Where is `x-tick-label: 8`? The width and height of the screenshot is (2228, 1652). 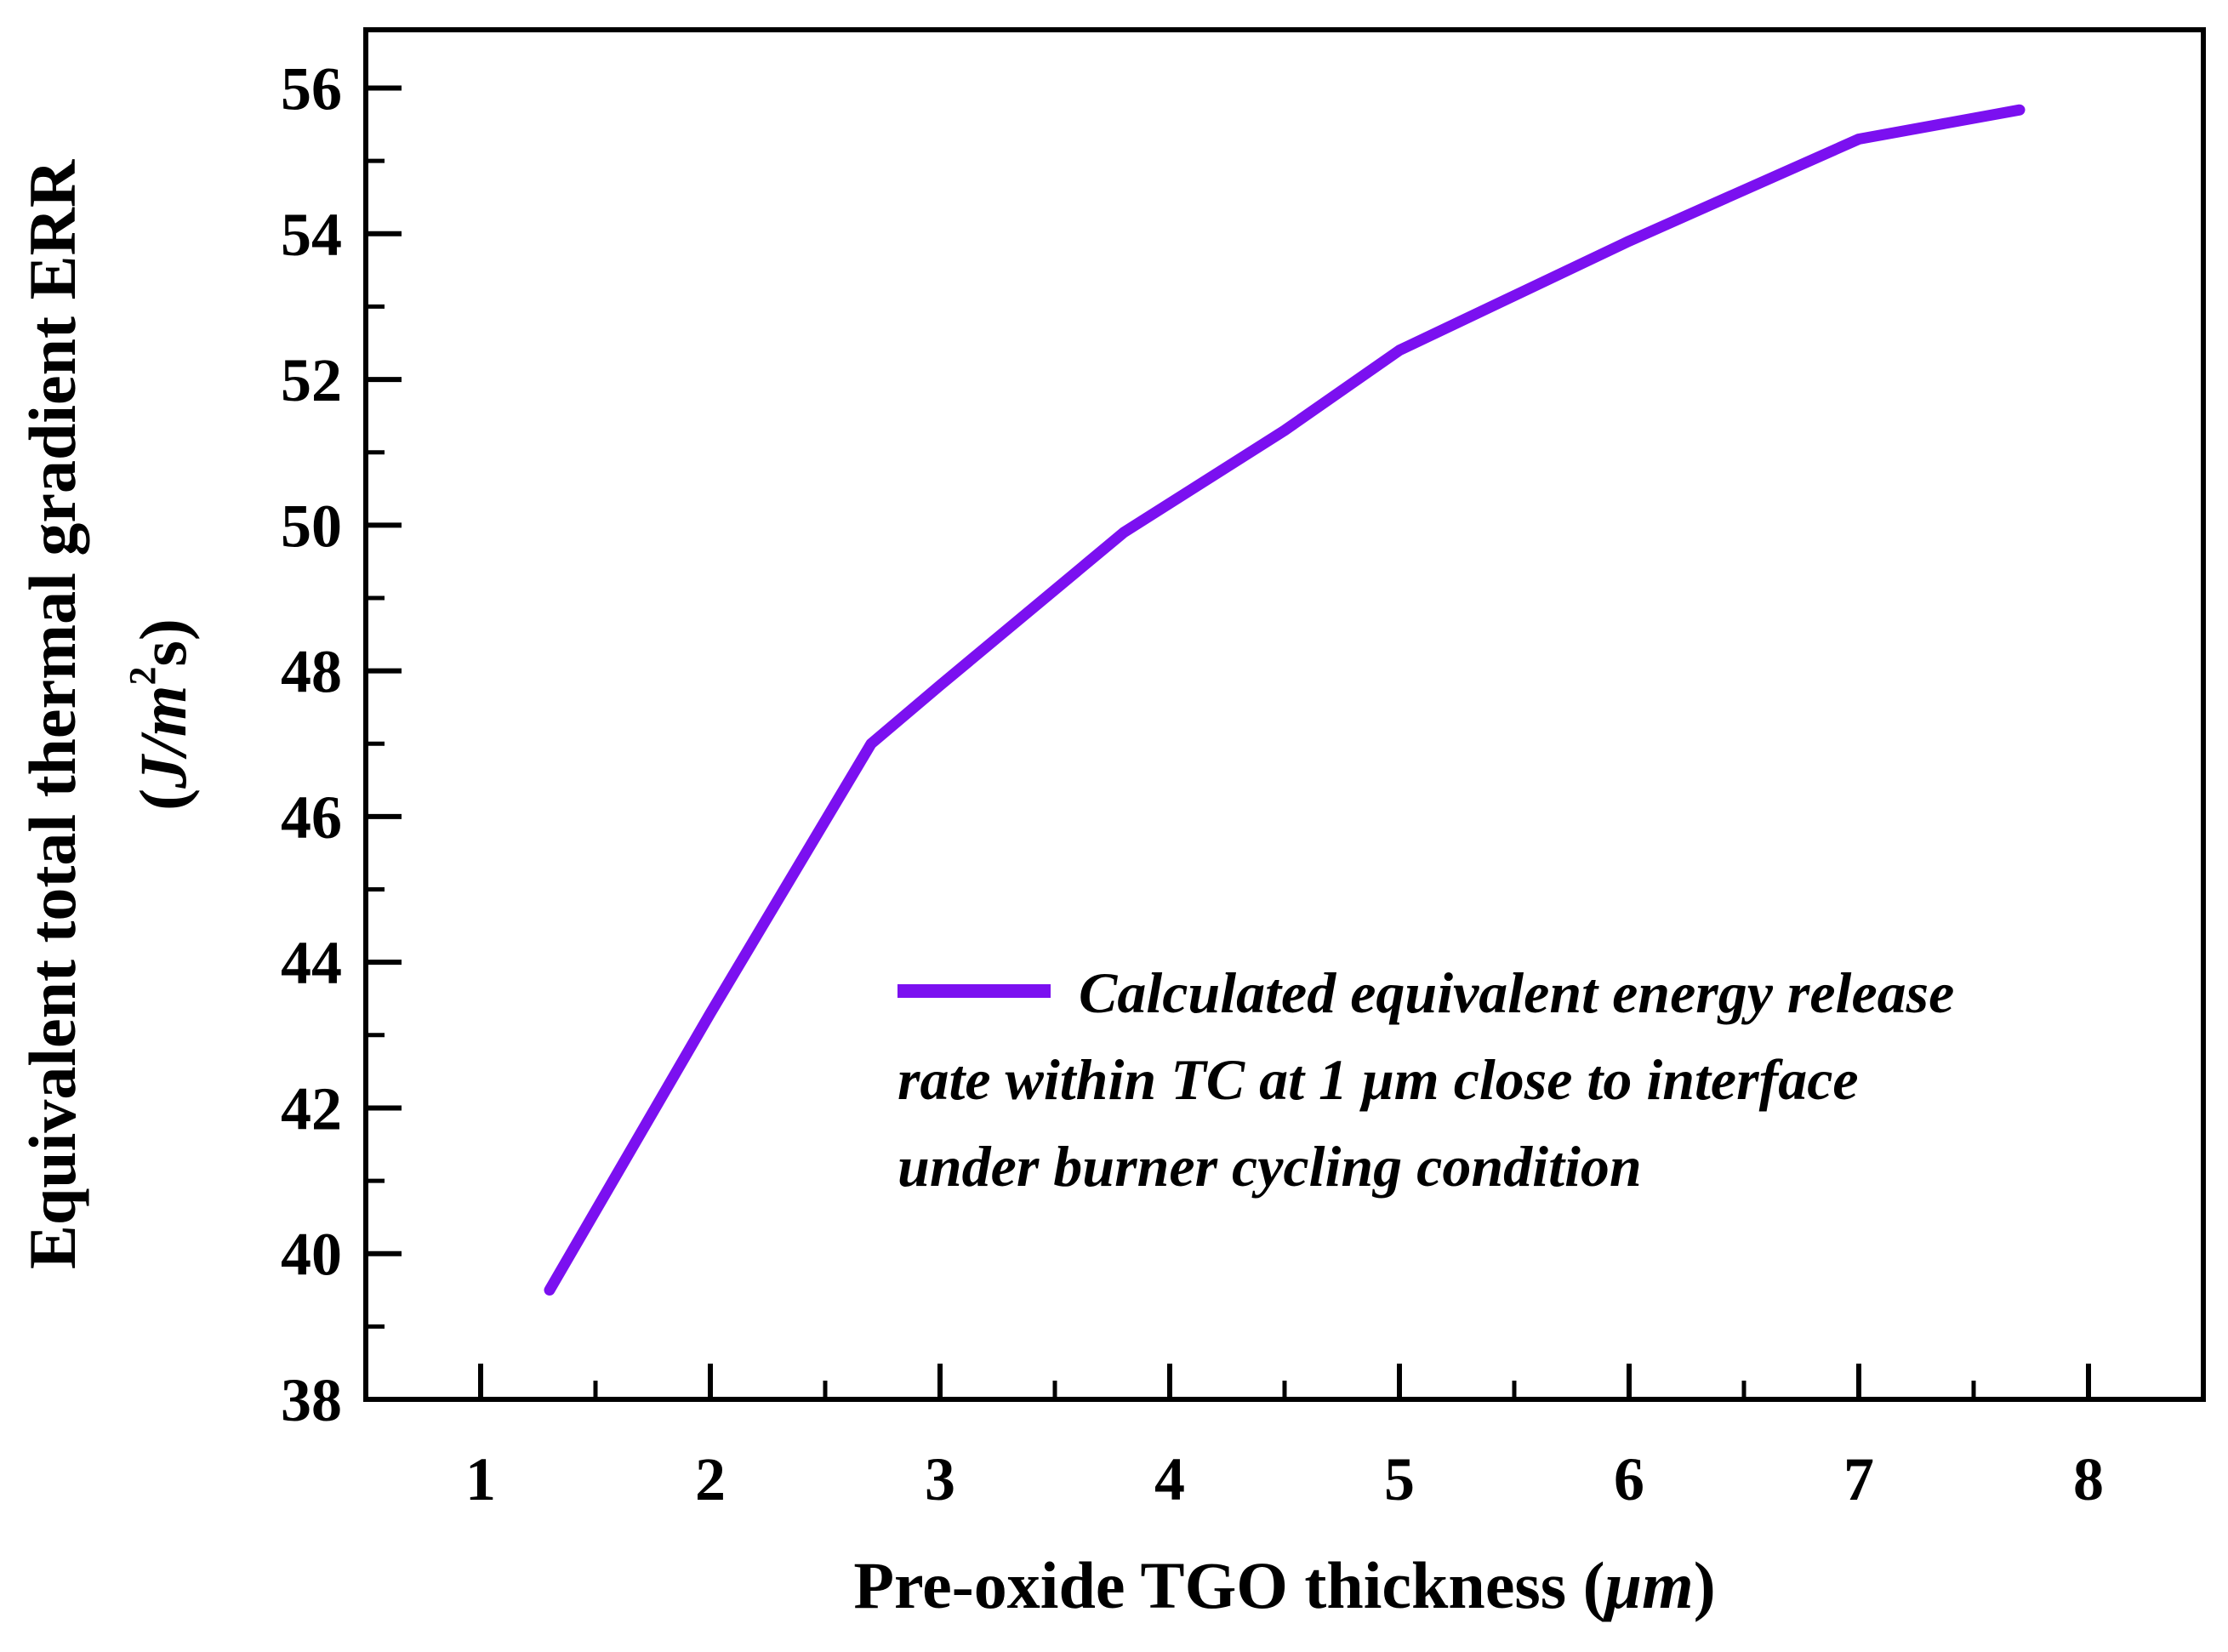
x-tick-label: 8 is located at coordinates (2088, 1479).